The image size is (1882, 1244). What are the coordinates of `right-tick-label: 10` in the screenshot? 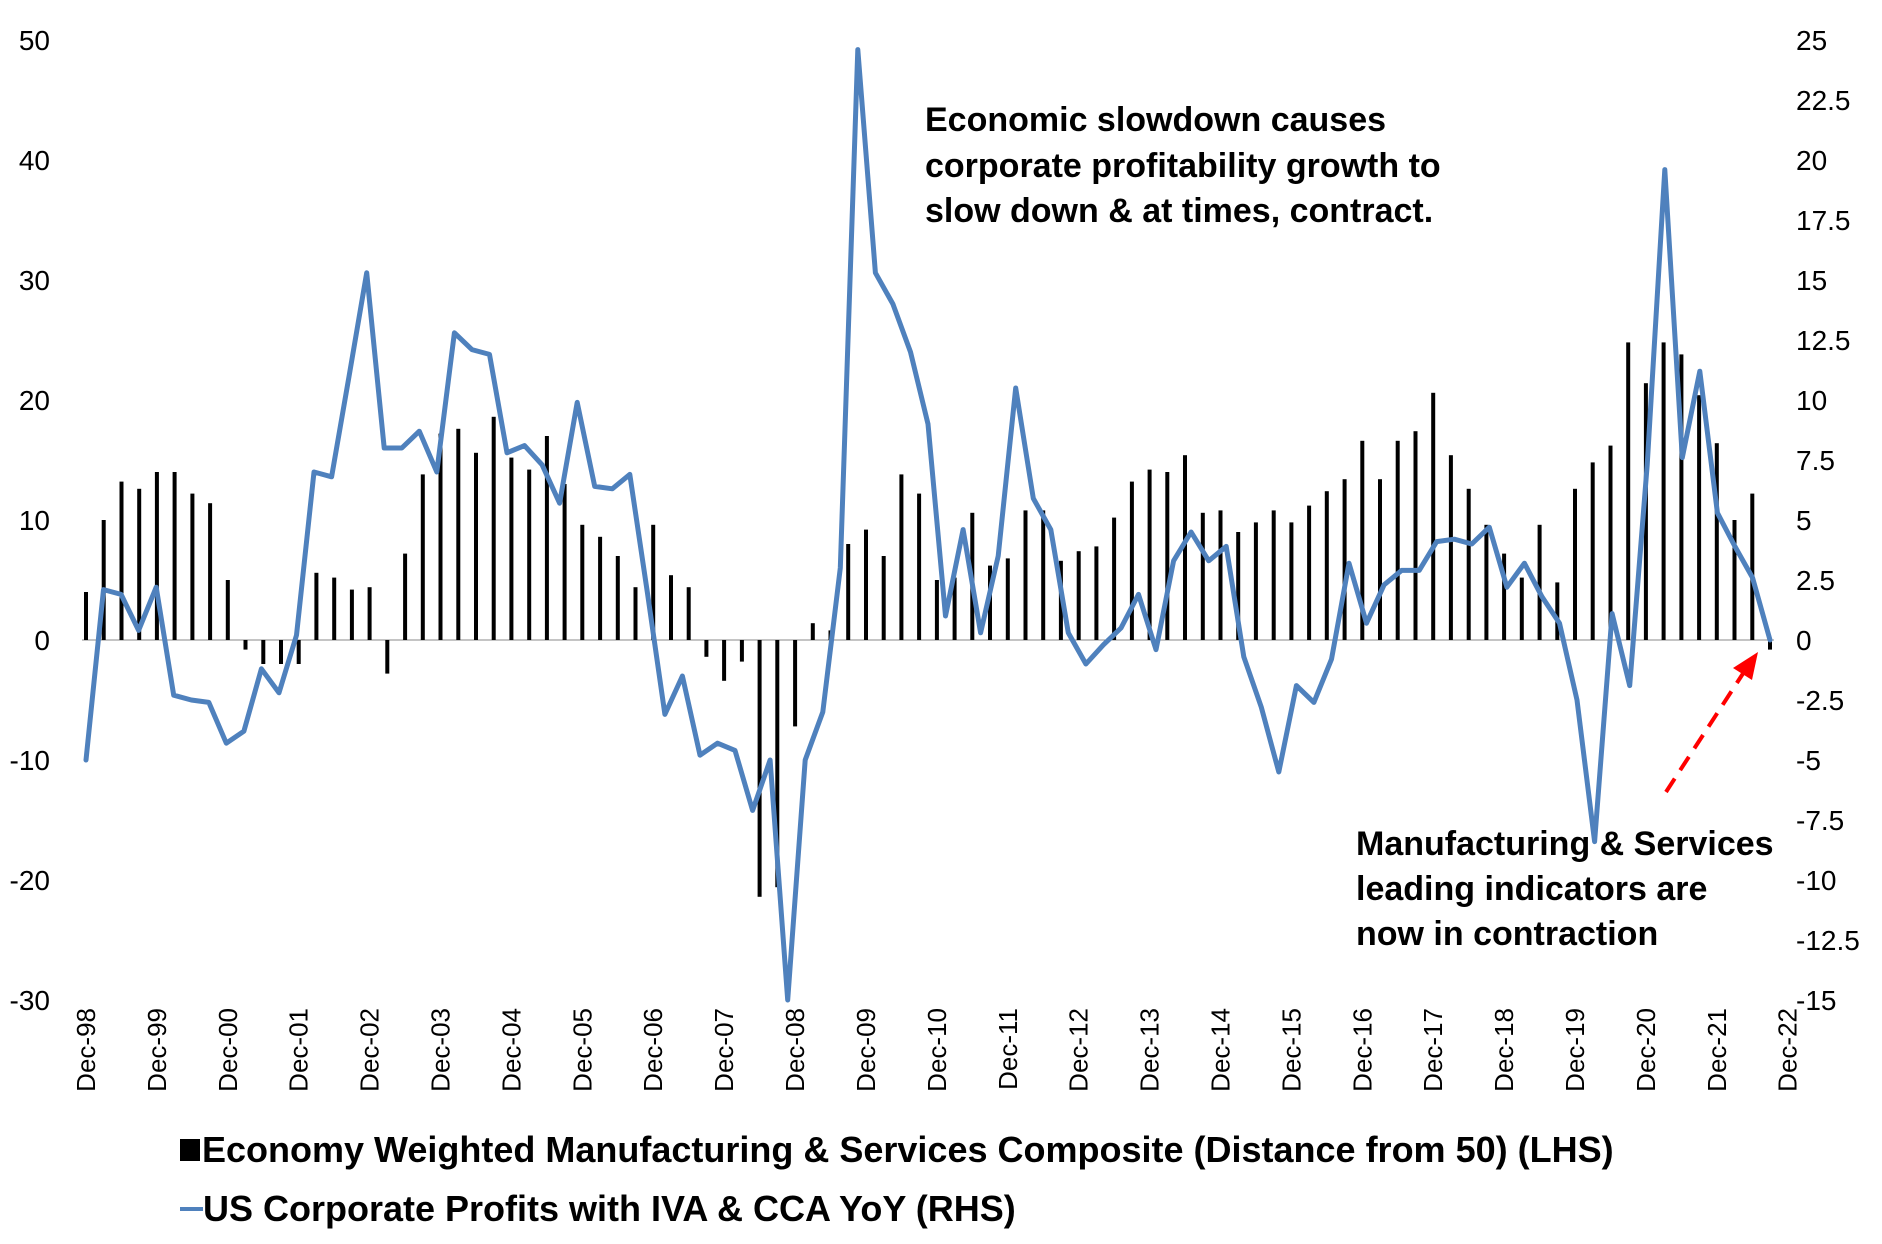 It's located at (1811, 400).